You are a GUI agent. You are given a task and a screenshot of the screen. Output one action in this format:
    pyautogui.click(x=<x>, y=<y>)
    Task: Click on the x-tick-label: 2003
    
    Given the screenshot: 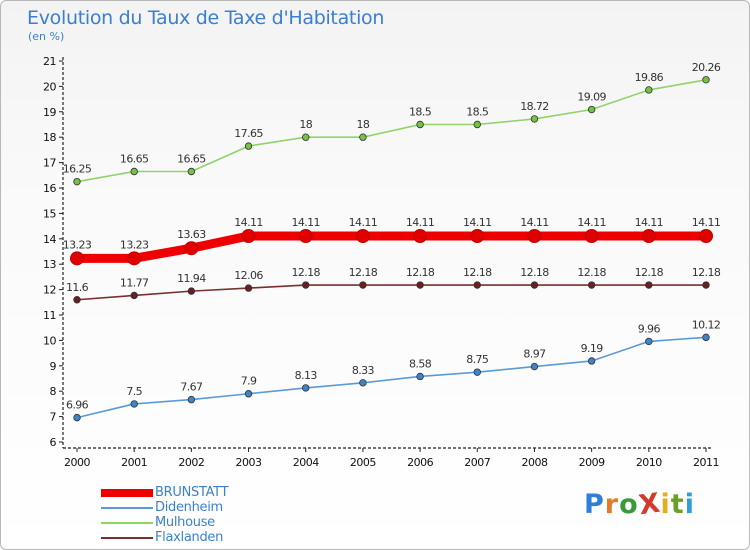 What is the action you would take?
    pyautogui.click(x=249, y=462)
    